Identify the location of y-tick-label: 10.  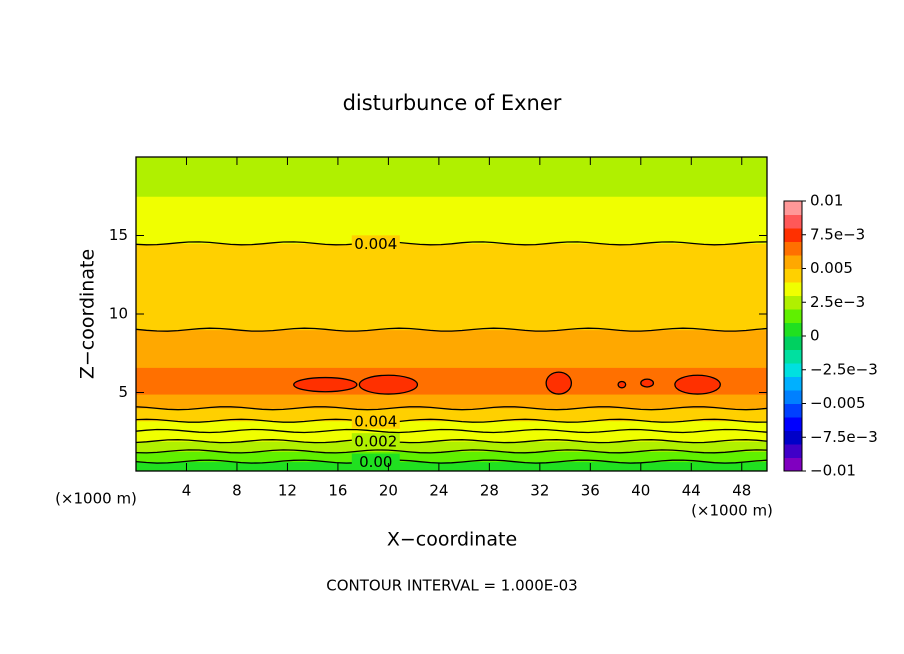
(118, 314).